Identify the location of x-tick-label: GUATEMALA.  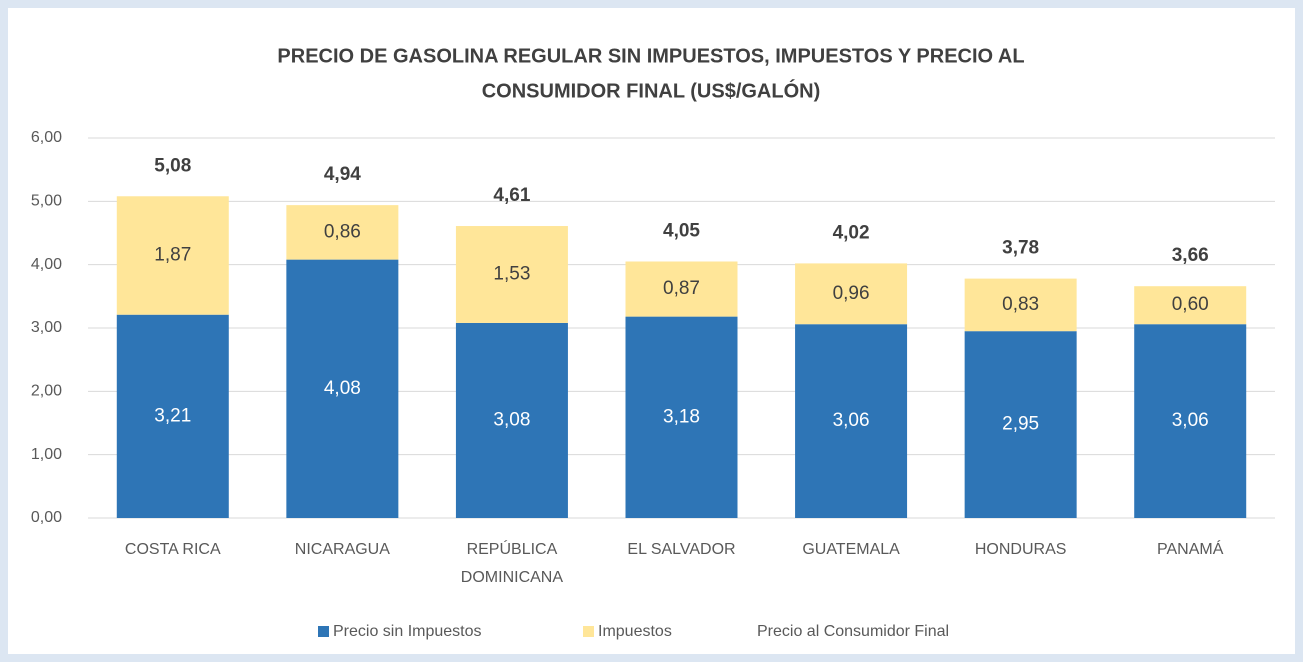
(851, 549).